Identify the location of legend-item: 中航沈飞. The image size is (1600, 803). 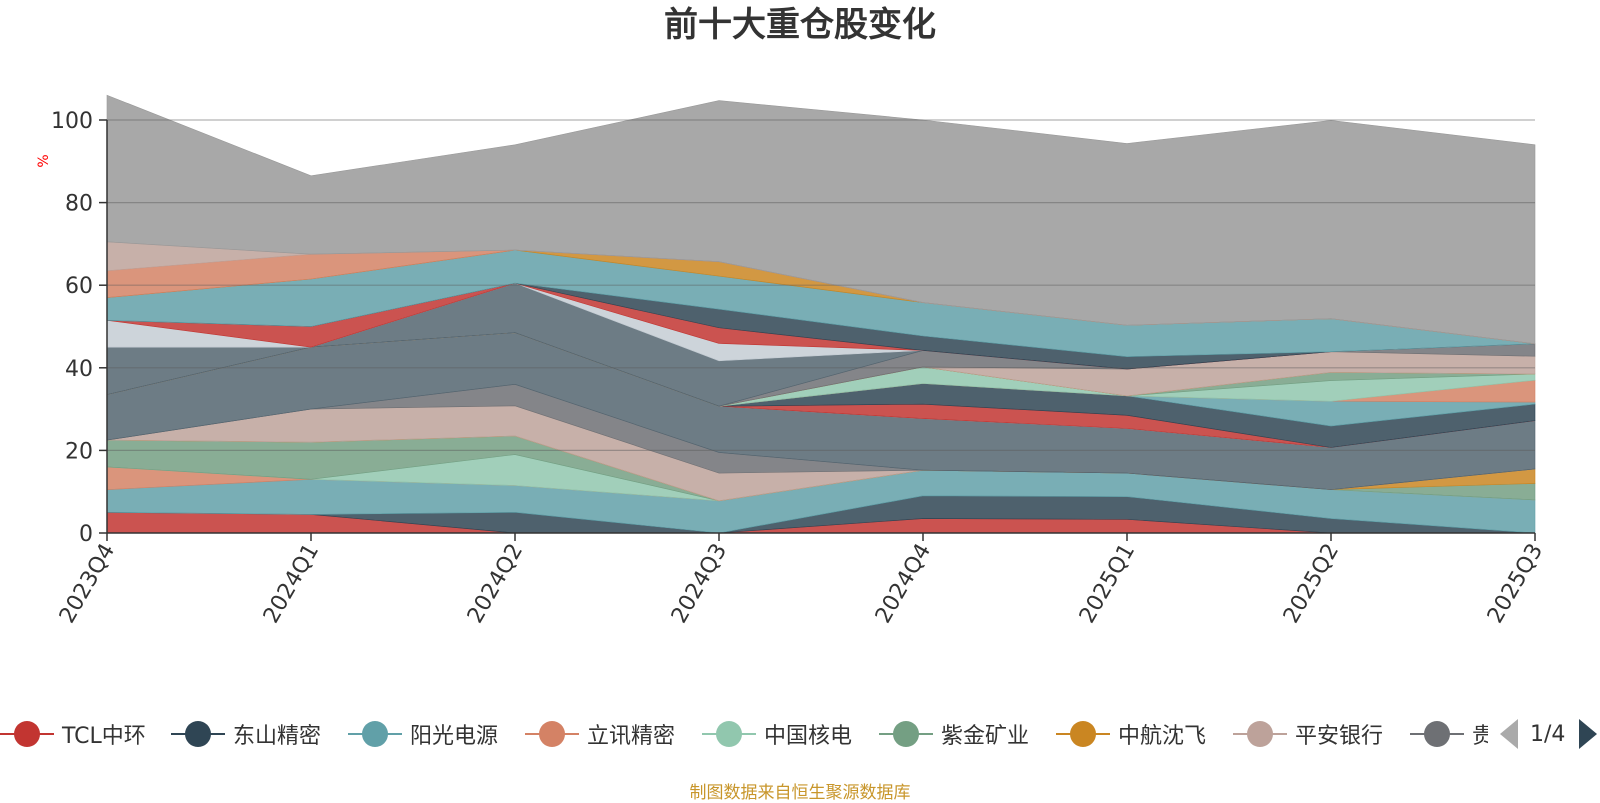
(1131, 734).